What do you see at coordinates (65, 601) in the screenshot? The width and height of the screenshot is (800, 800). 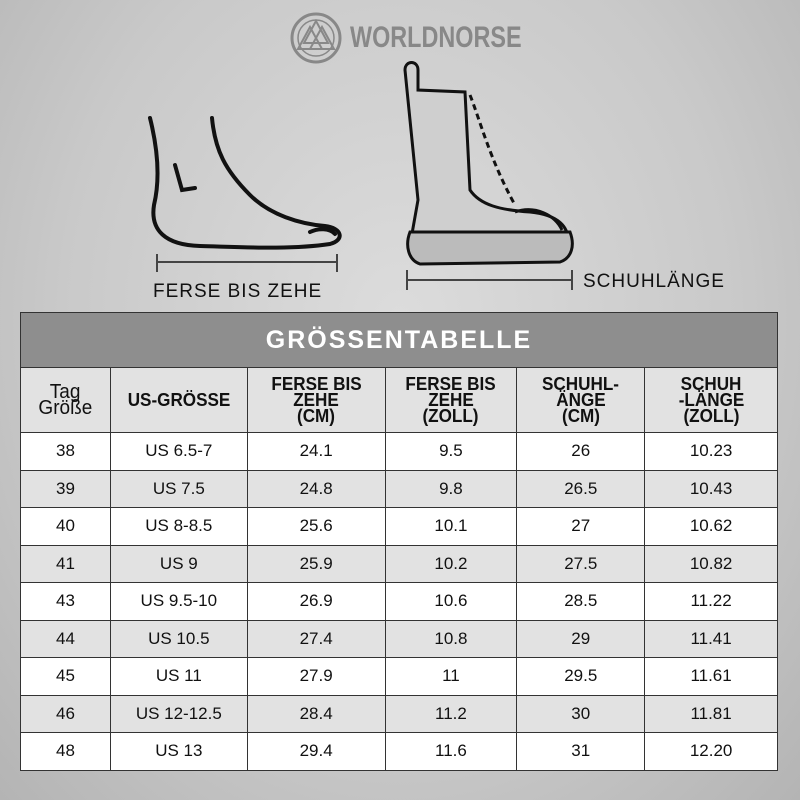 I see `table-cell: 43` at bounding box center [65, 601].